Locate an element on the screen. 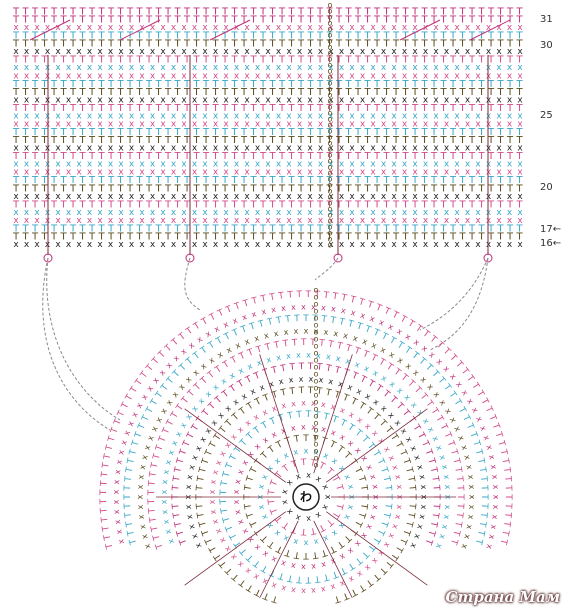 The image size is (568, 614). decrease-line is located at coordinates (50, 30).